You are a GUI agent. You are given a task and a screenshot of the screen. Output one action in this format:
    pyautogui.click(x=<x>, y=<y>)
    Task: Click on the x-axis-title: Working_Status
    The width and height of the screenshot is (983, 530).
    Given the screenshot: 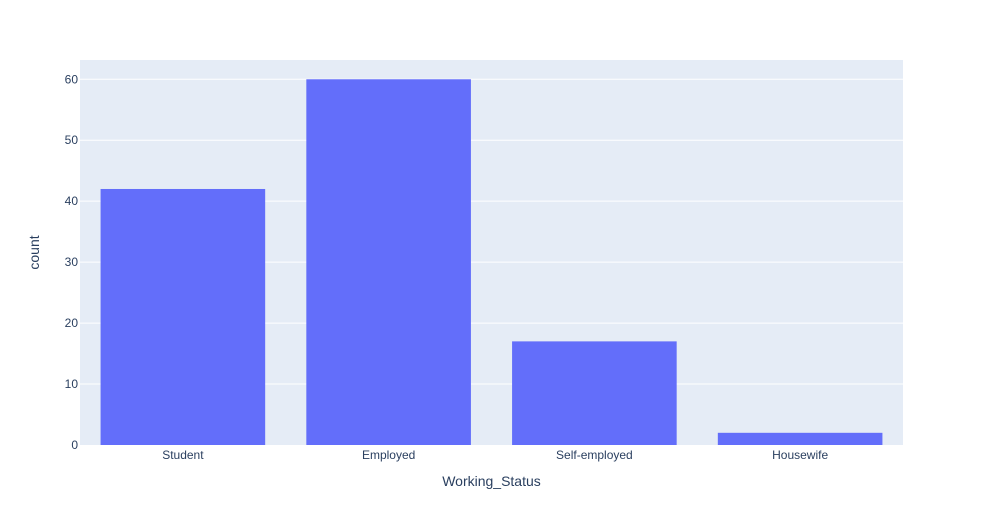 What is the action you would take?
    pyautogui.click(x=491, y=481)
    